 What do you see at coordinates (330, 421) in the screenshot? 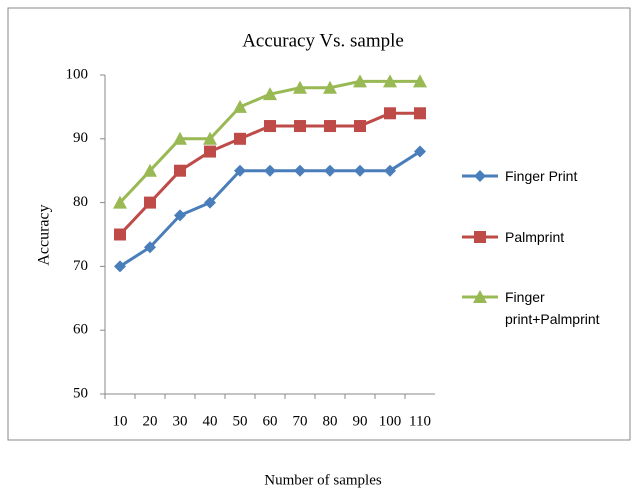
I see `x-tick-label: 80` at bounding box center [330, 421].